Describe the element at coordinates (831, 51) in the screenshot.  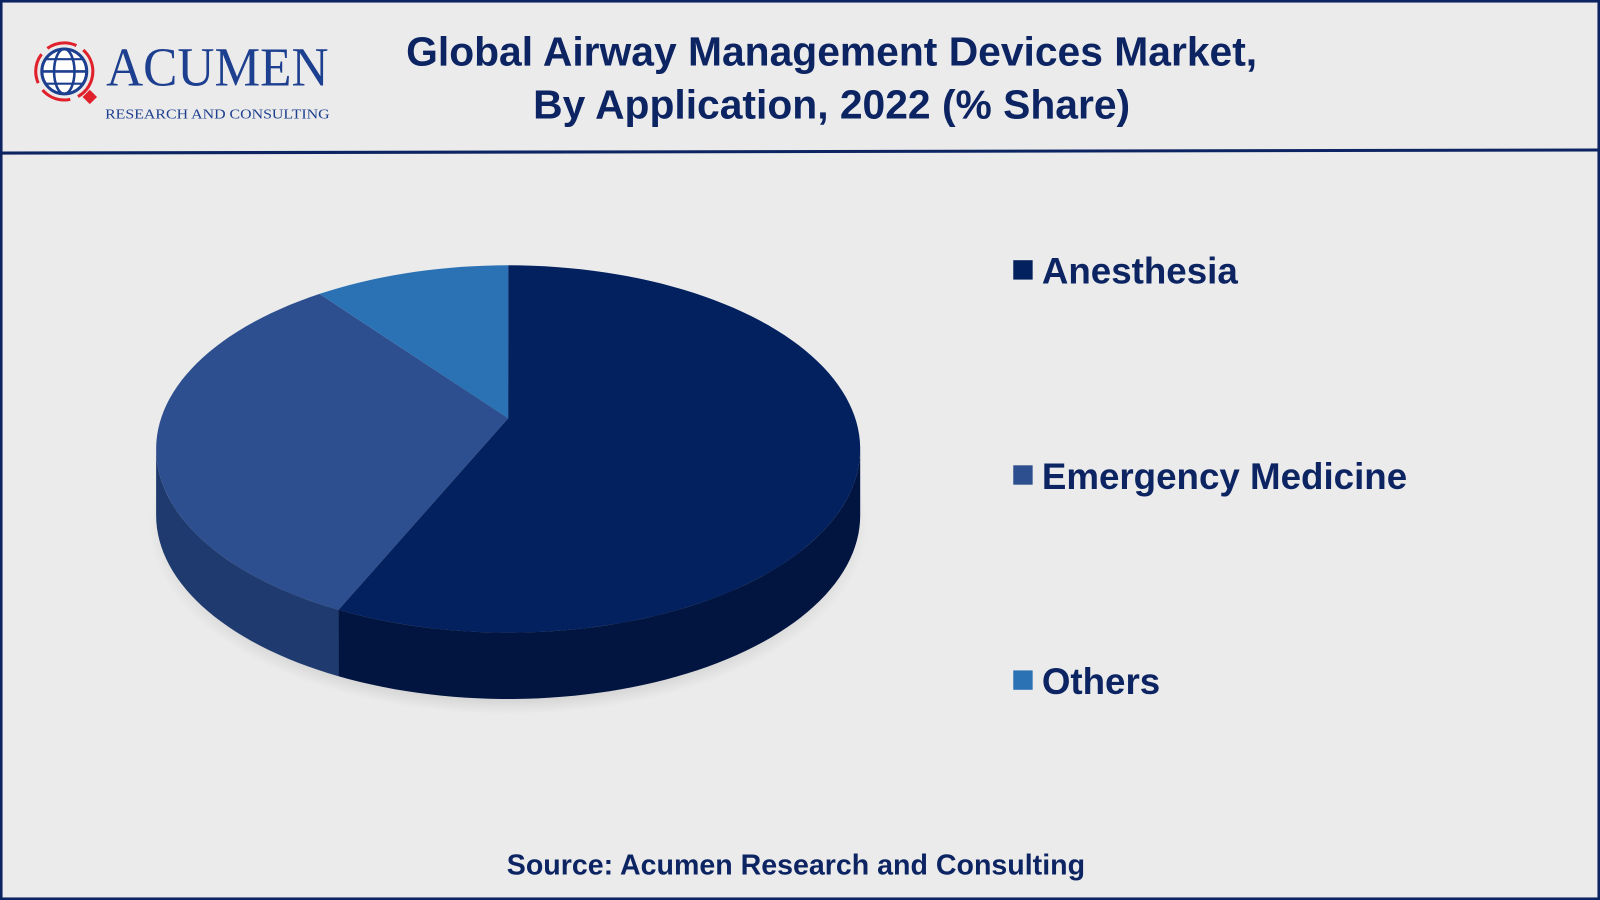
I see `chart-title-line1: Global Airway Management Devices Market,` at that location.